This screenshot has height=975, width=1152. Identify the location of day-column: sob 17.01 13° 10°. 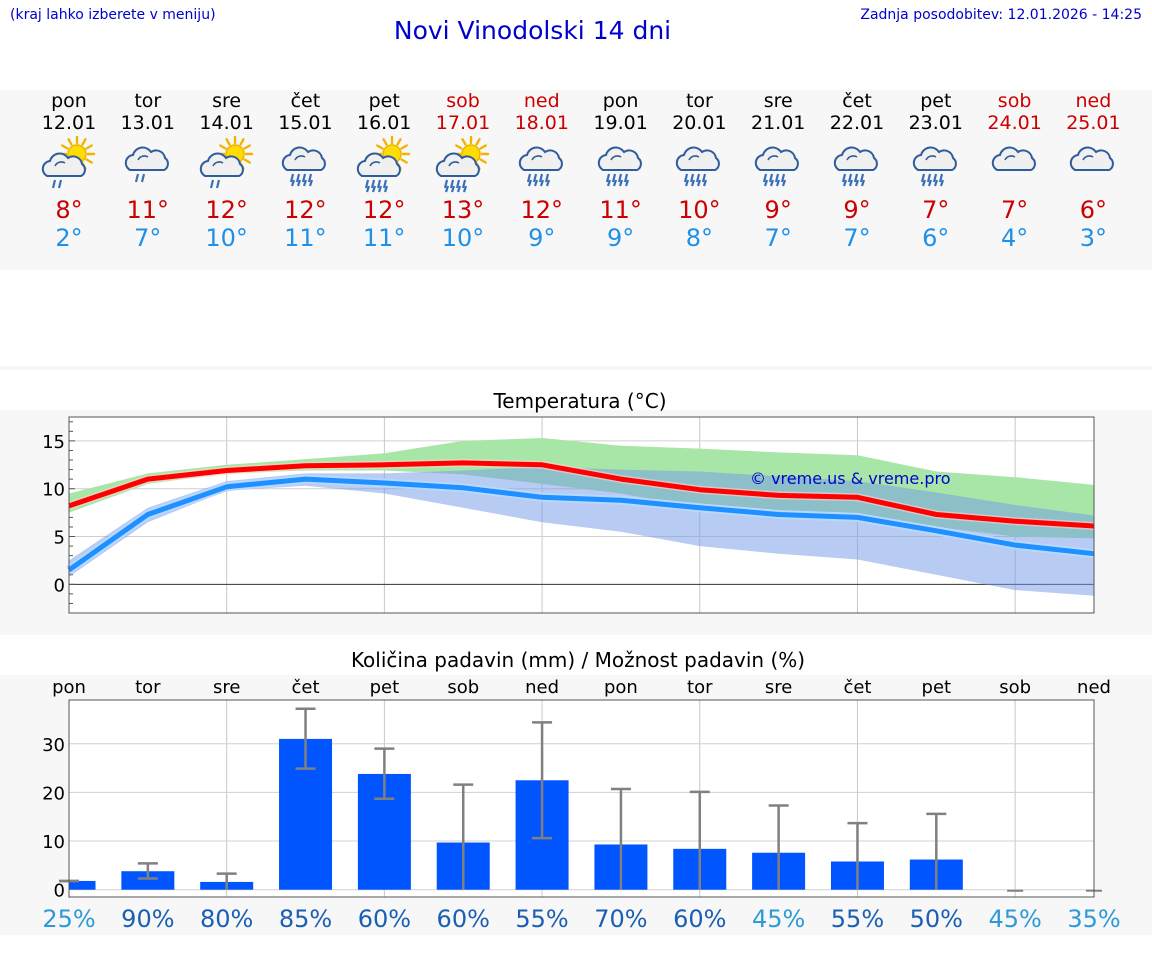
(463, 171).